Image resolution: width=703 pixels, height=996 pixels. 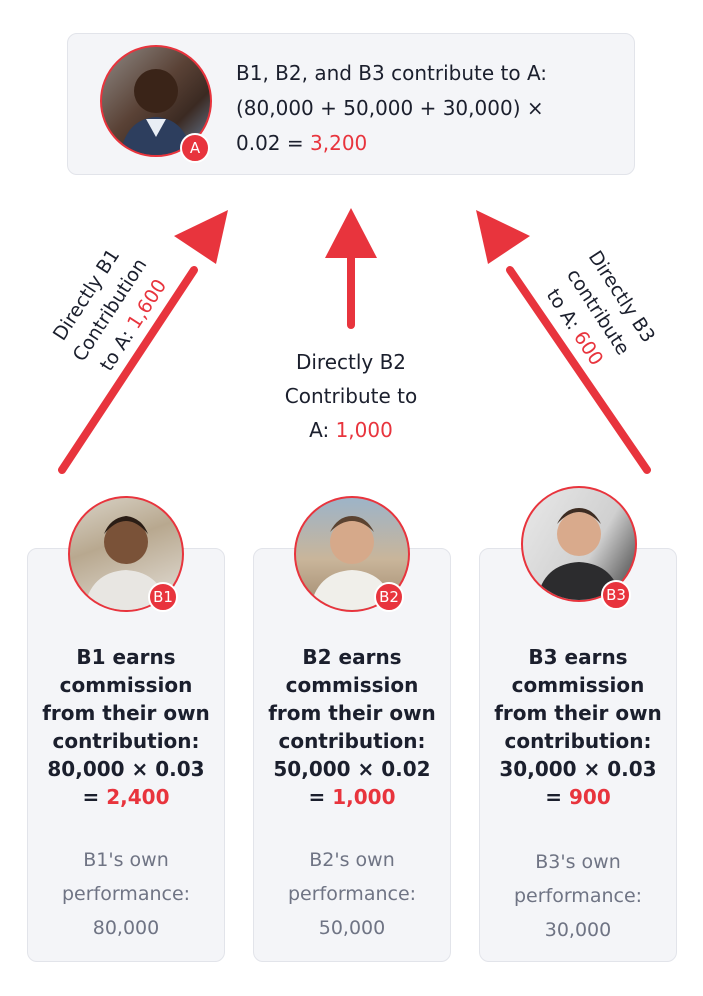 What do you see at coordinates (126, 563) in the screenshot?
I see `avatar-b1-portrait` at bounding box center [126, 563].